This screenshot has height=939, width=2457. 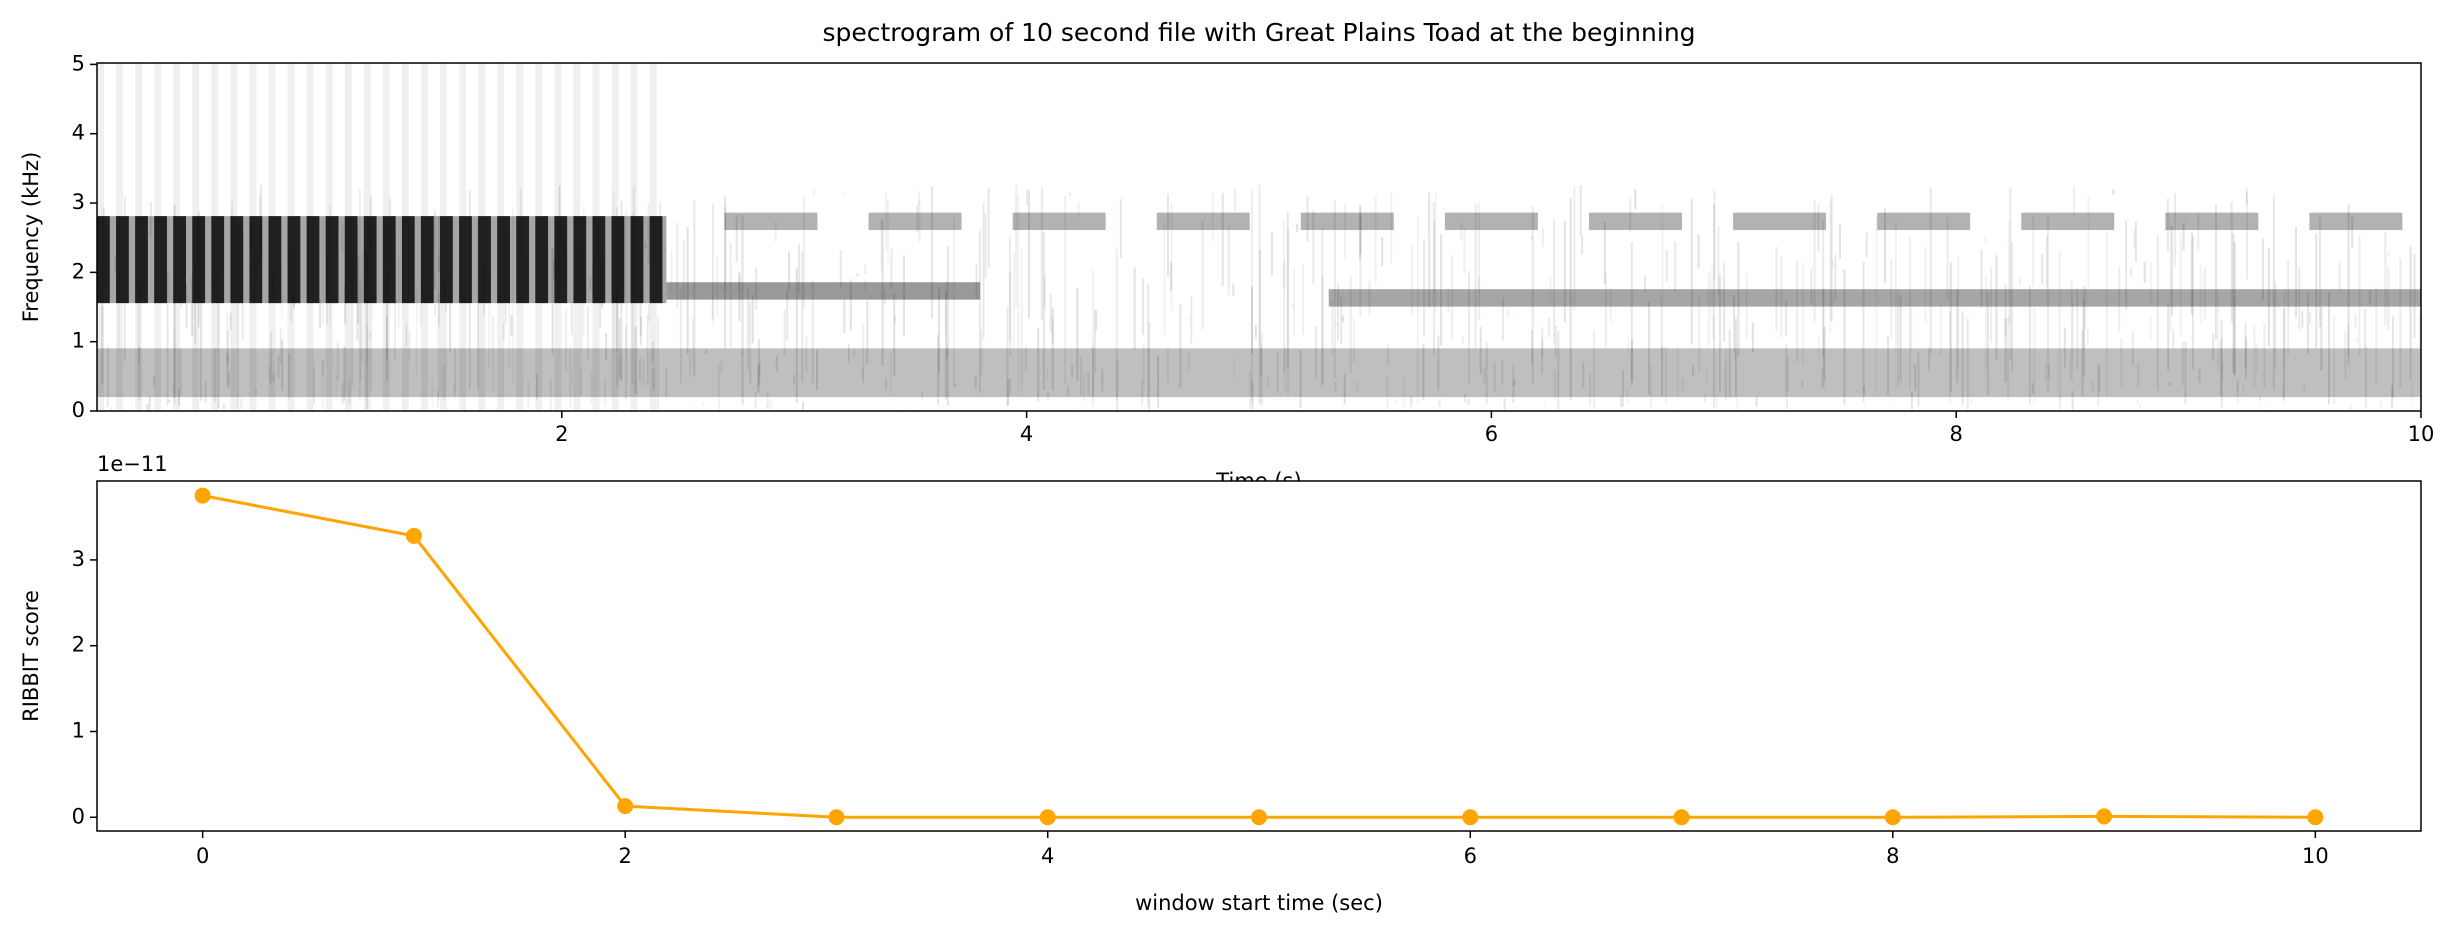 What do you see at coordinates (1259, 373) in the screenshot?
I see `low-band` at bounding box center [1259, 373].